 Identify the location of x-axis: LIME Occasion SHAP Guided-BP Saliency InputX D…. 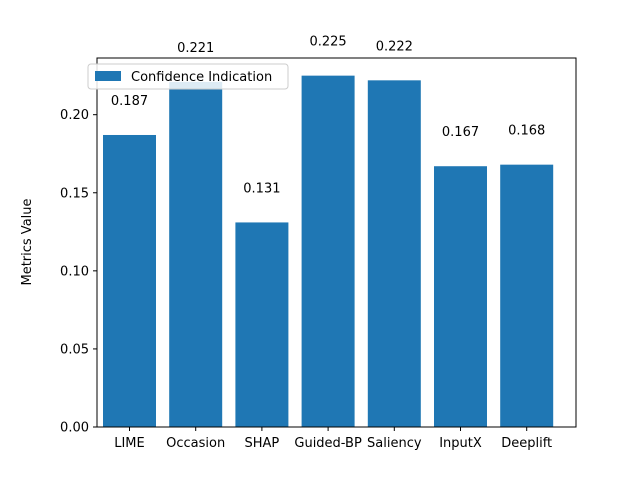
(333, 439).